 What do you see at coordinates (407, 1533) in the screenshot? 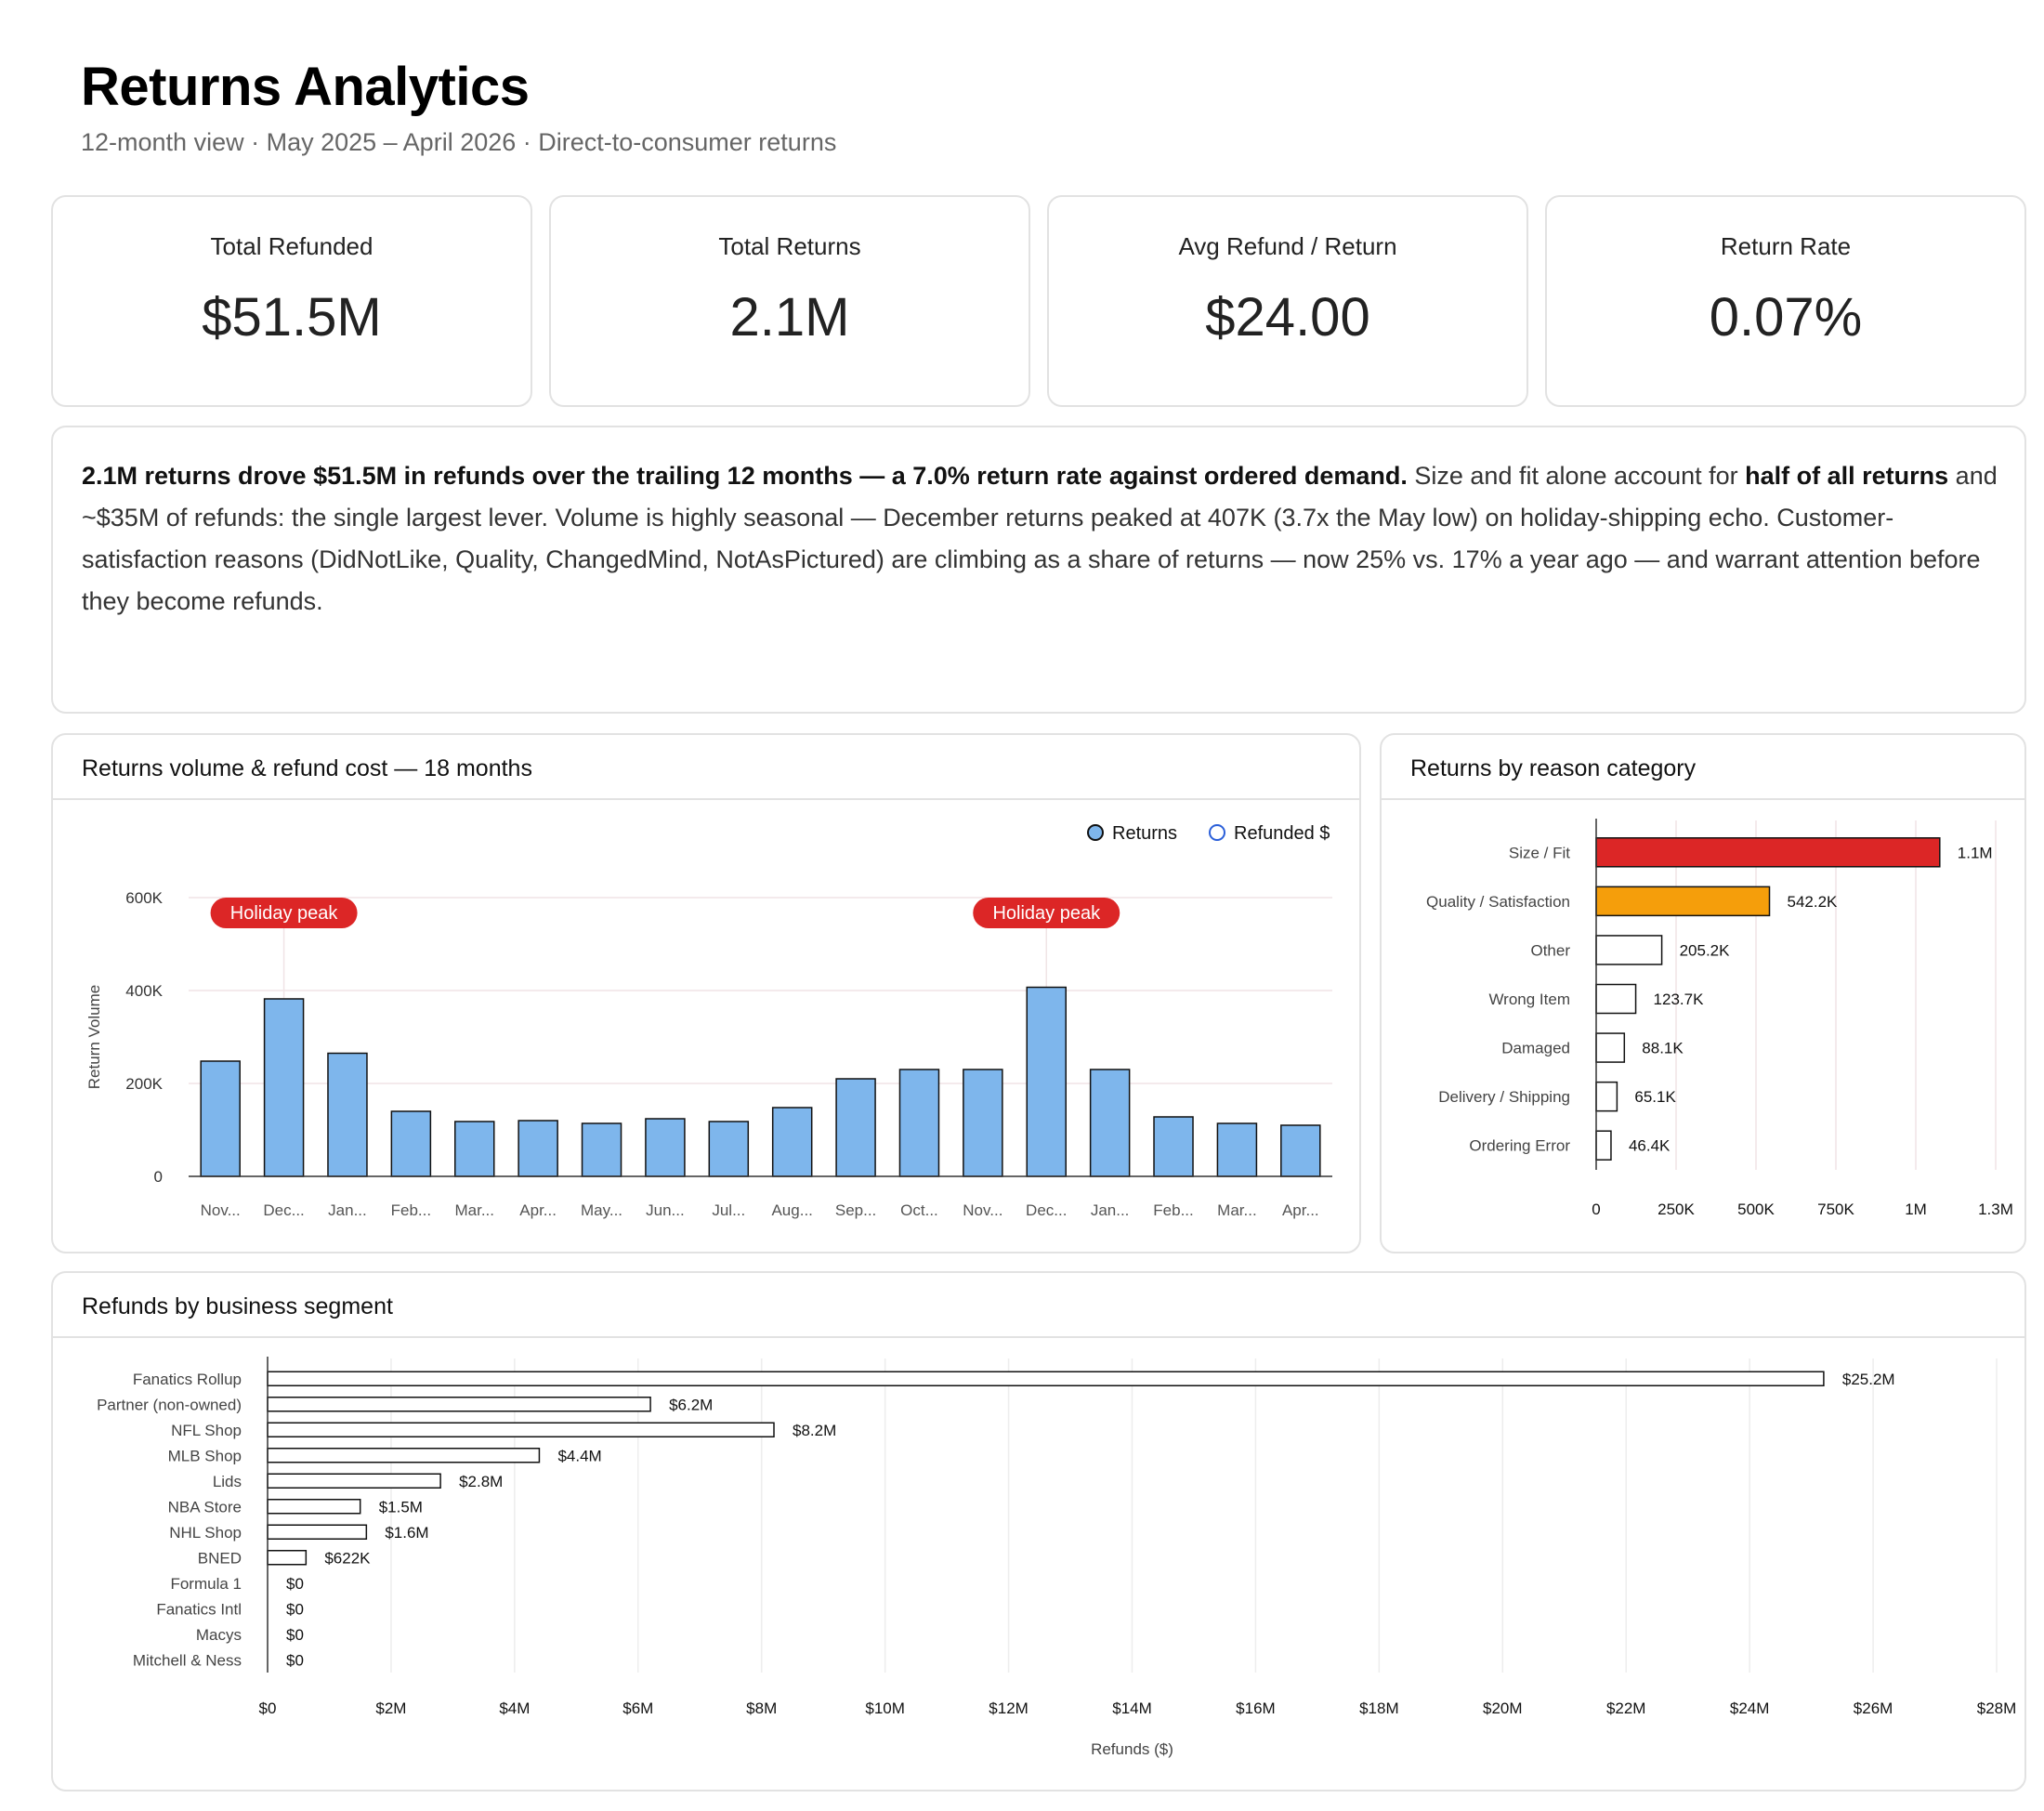
I see `data-label: $1.6M` at bounding box center [407, 1533].